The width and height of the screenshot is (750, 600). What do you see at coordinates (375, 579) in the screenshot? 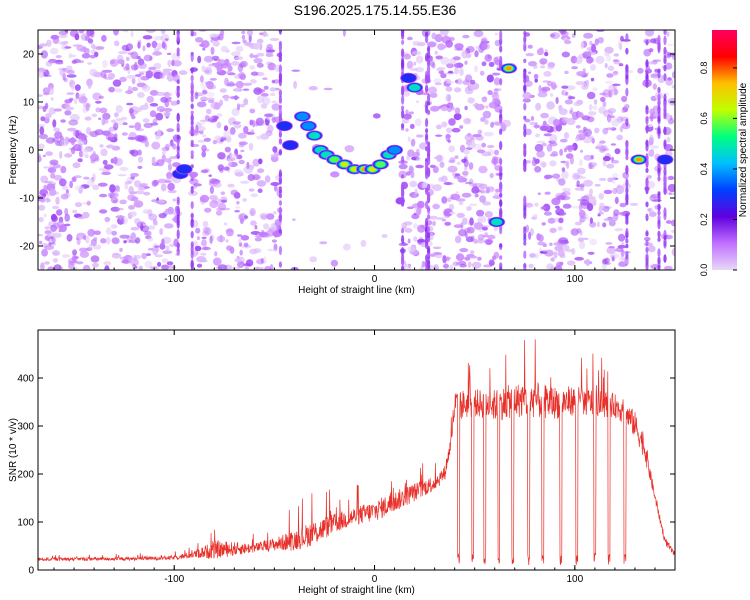
I see `snr-x-tick-label: 0` at bounding box center [375, 579].